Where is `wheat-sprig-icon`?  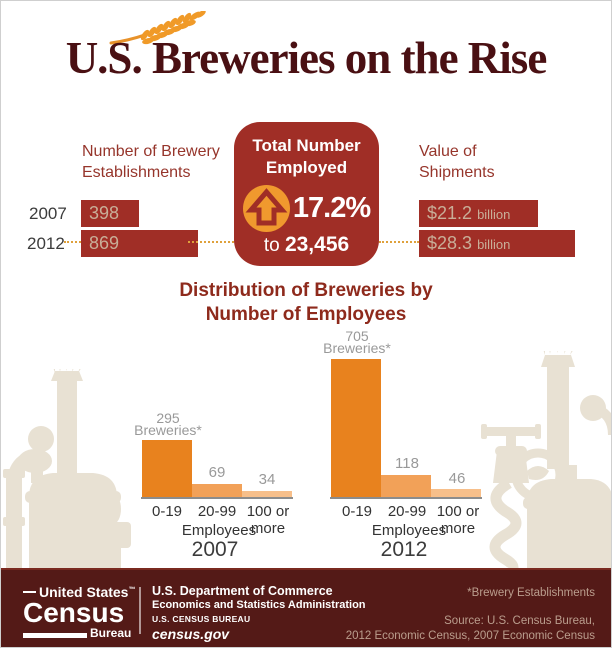
wheat-sprig-icon is located at coordinates (157, 28).